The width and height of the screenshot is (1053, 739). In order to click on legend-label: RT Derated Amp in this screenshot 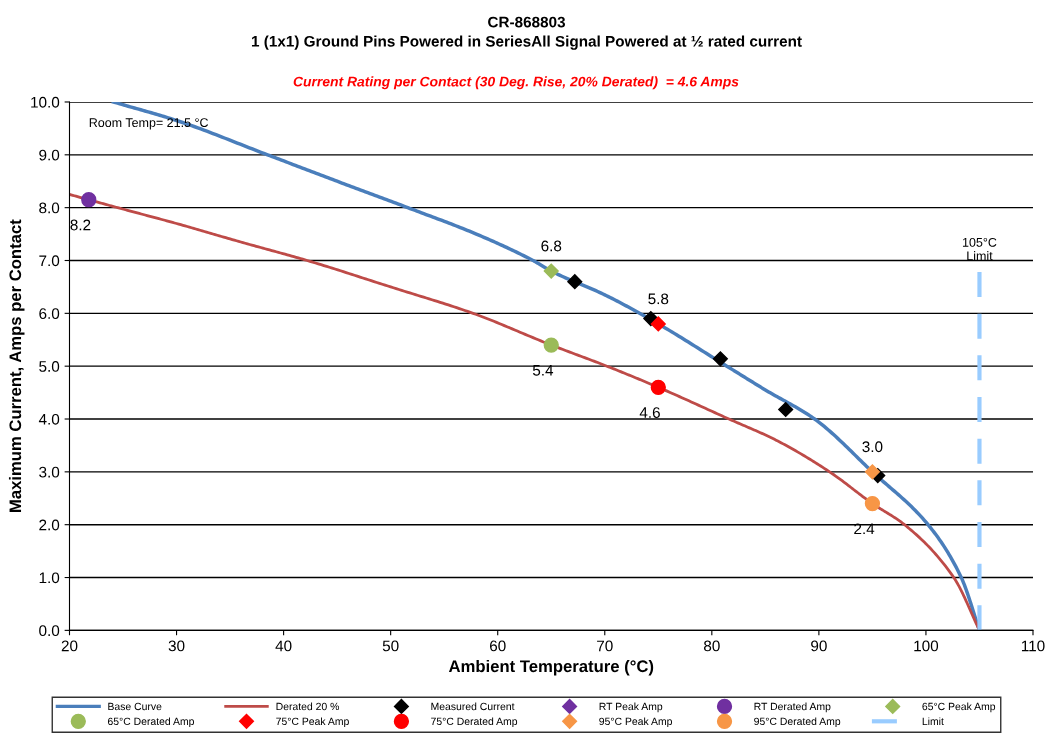, I will do `click(792, 707)`.